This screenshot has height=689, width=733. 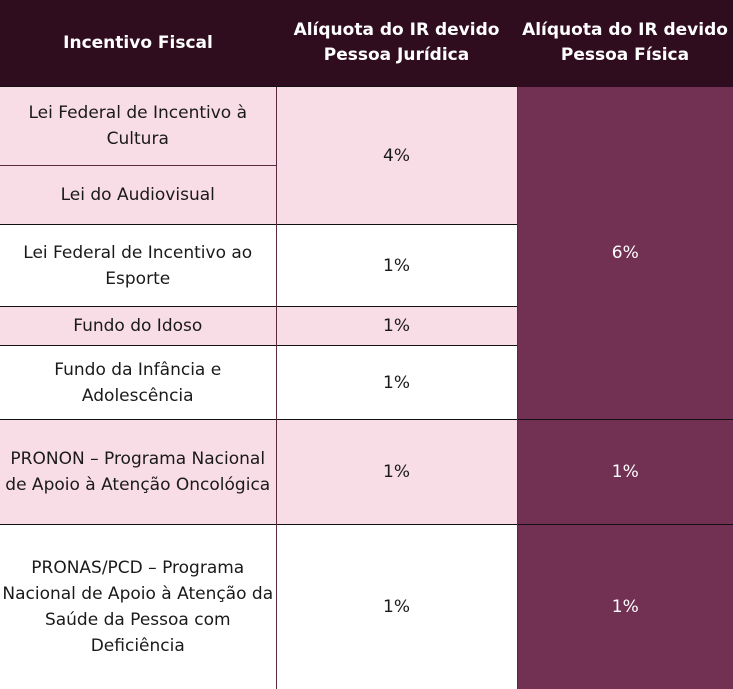 What do you see at coordinates (396, 43) in the screenshot?
I see `header-pj: Alíquota do IR devido Pessoa Jurídica` at bounding box center [396, 43].